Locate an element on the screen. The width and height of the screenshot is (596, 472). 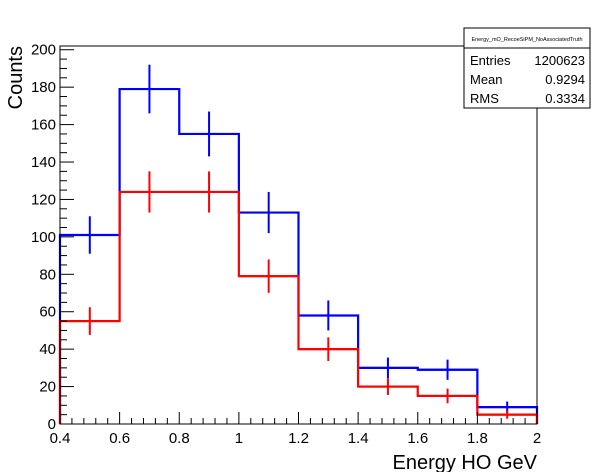
x-axis-title: Energy HO GeV is located at coordinates (464, 462).